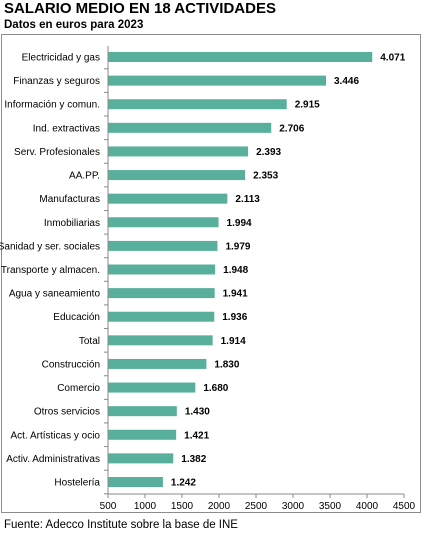  Describe the element at coordinates (219, 506) in the screenshot. I see `x-tick-label: 2000` at that location.